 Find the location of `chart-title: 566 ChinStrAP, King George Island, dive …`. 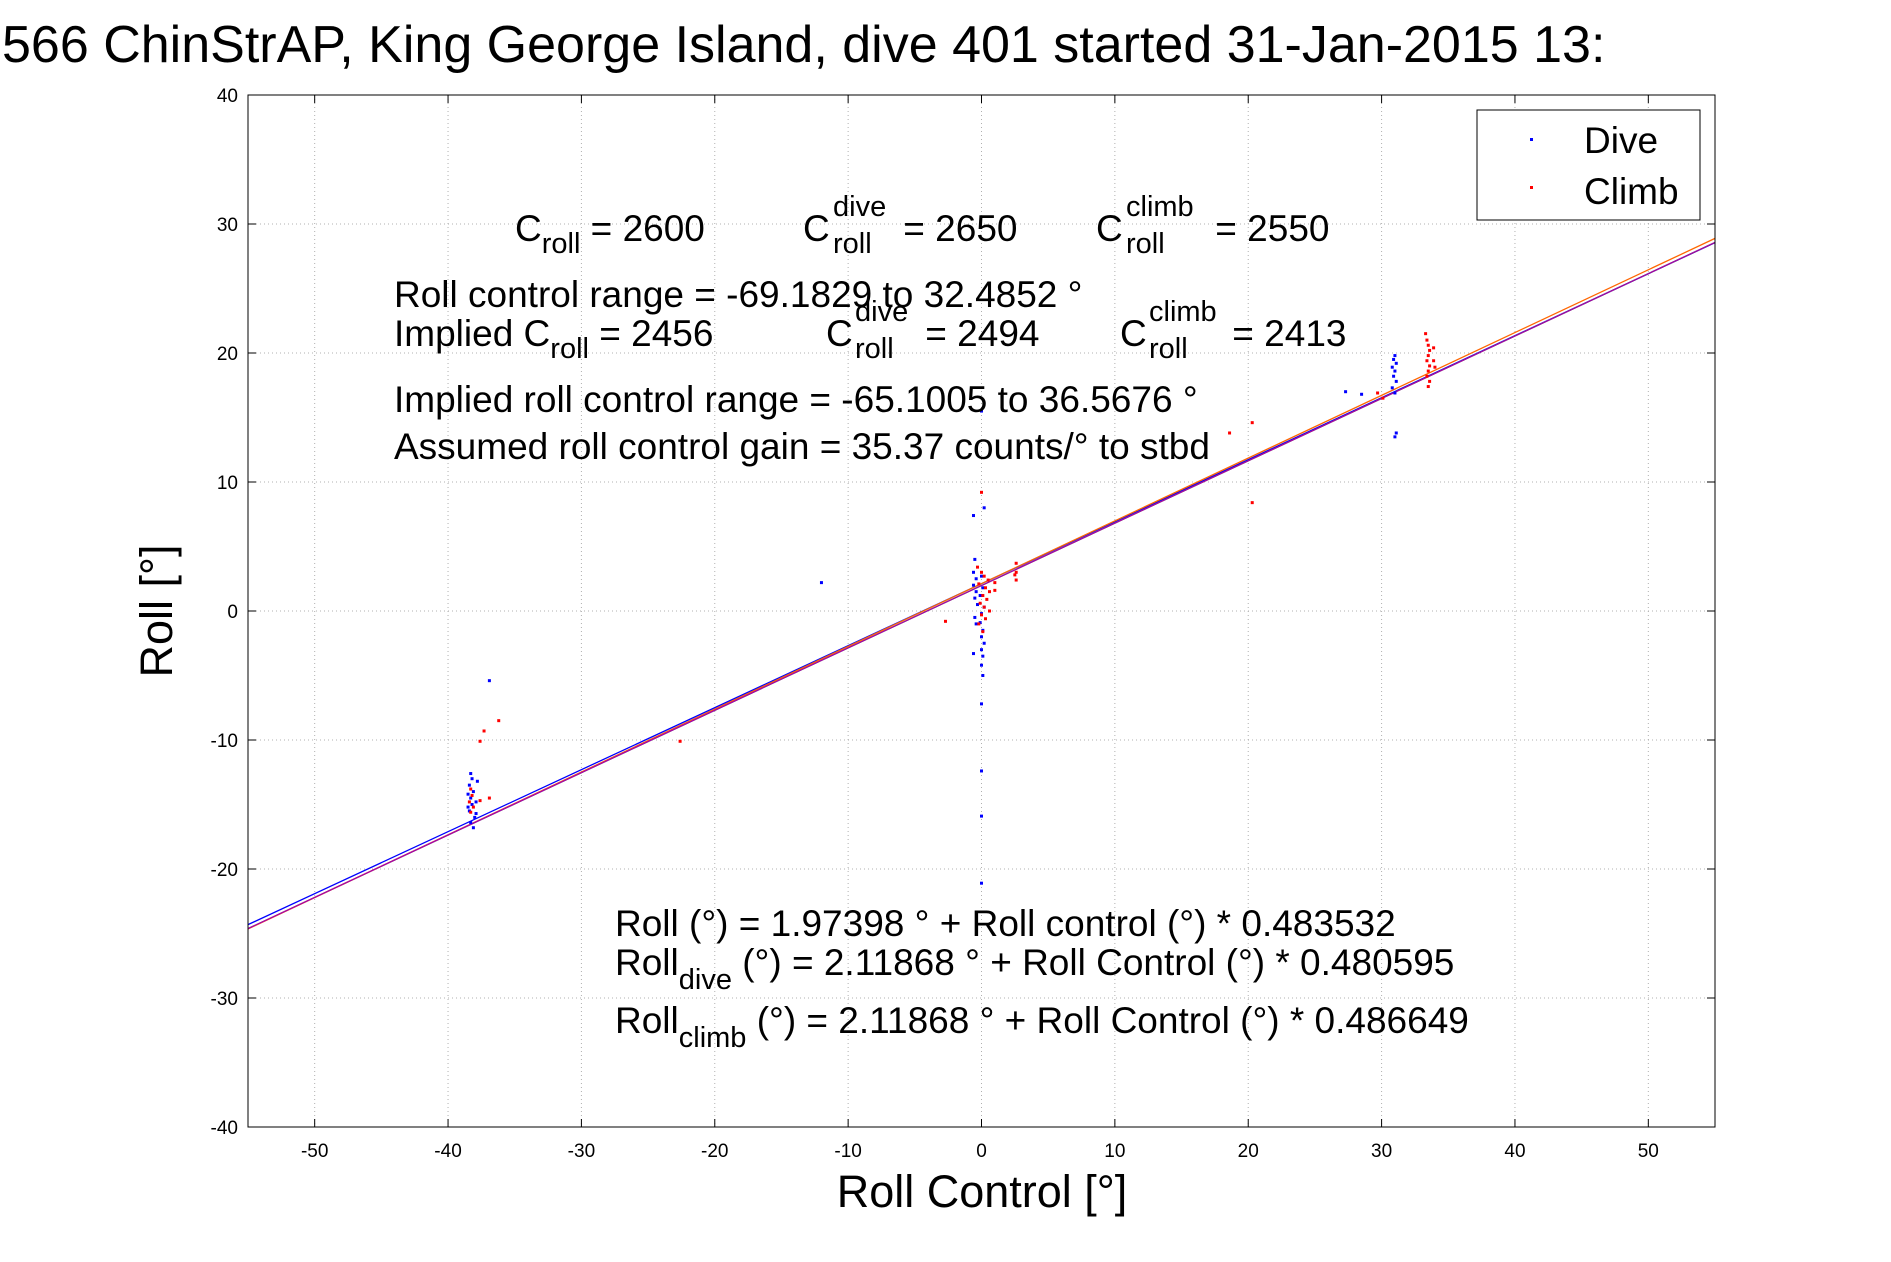

chart-title: 566 ChinStrAP, King George Island, dive … is located at coordinates (803, 45).